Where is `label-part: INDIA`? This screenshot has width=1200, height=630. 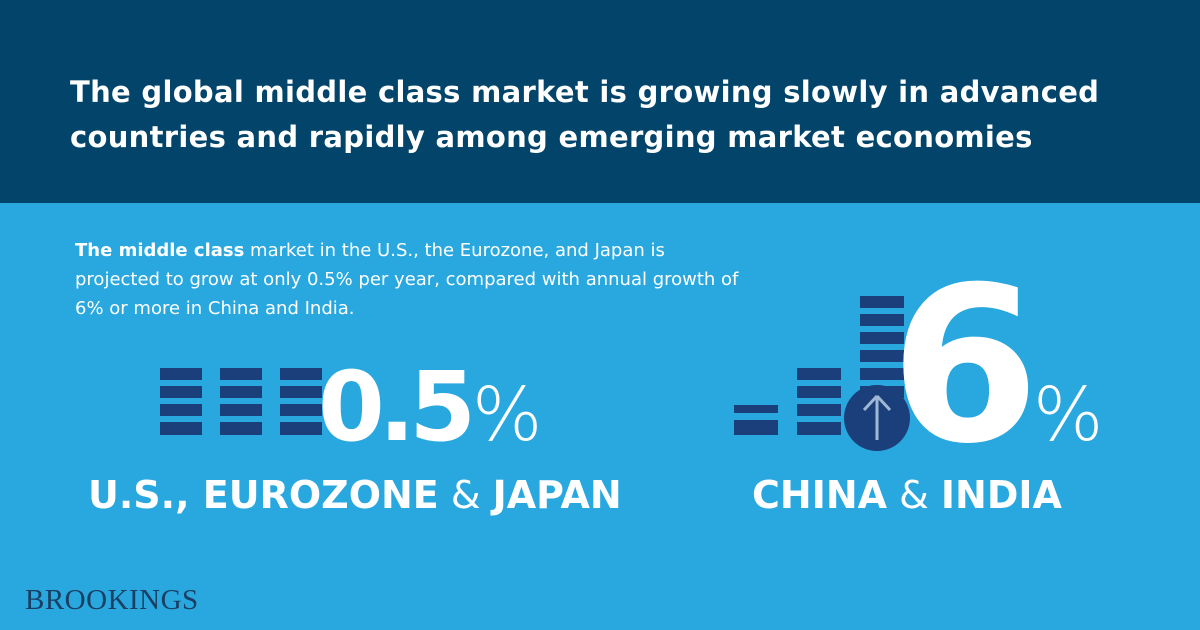
label-part: INDIA is located at coordinates (1002, 495).